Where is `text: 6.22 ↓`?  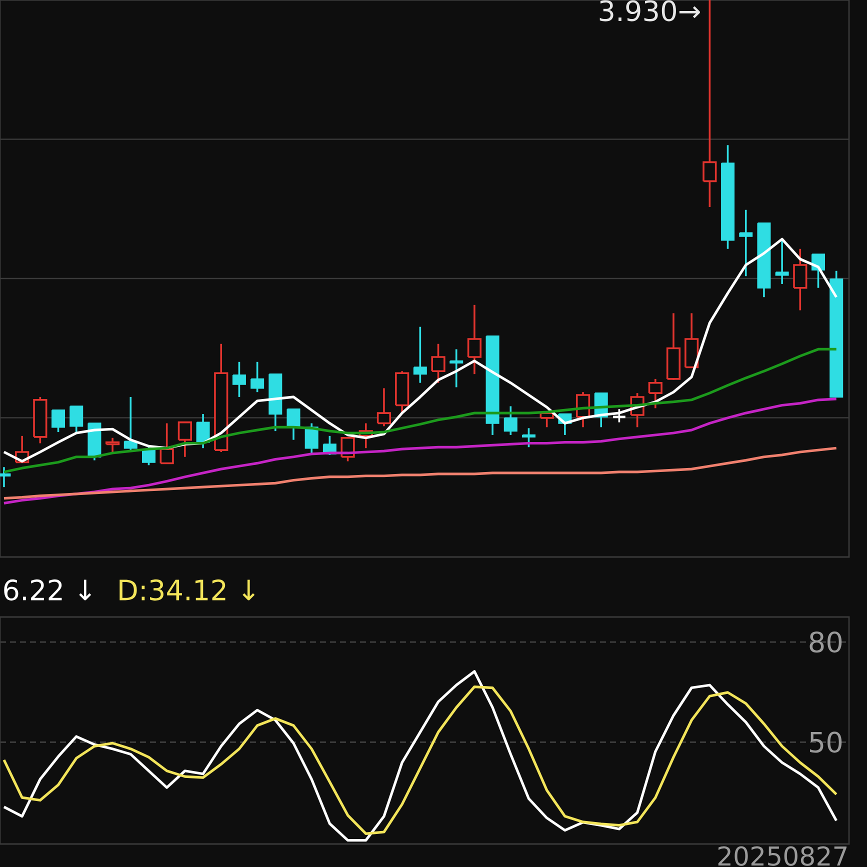
text: 6.22 ↓ is located at coordinates (48, 590).